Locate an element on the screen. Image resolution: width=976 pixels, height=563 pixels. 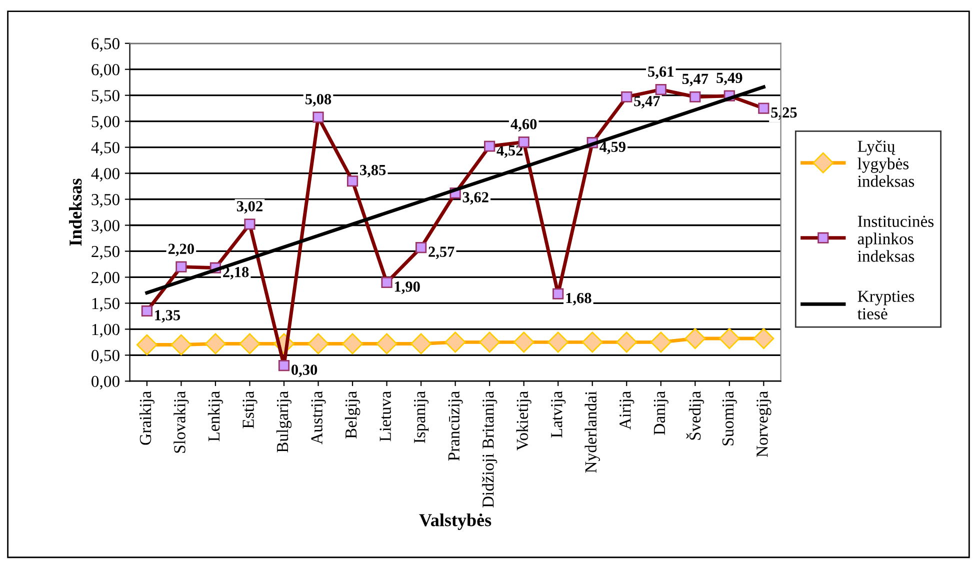
x-tick-label: Latvija is located at coordinates (558, 414).